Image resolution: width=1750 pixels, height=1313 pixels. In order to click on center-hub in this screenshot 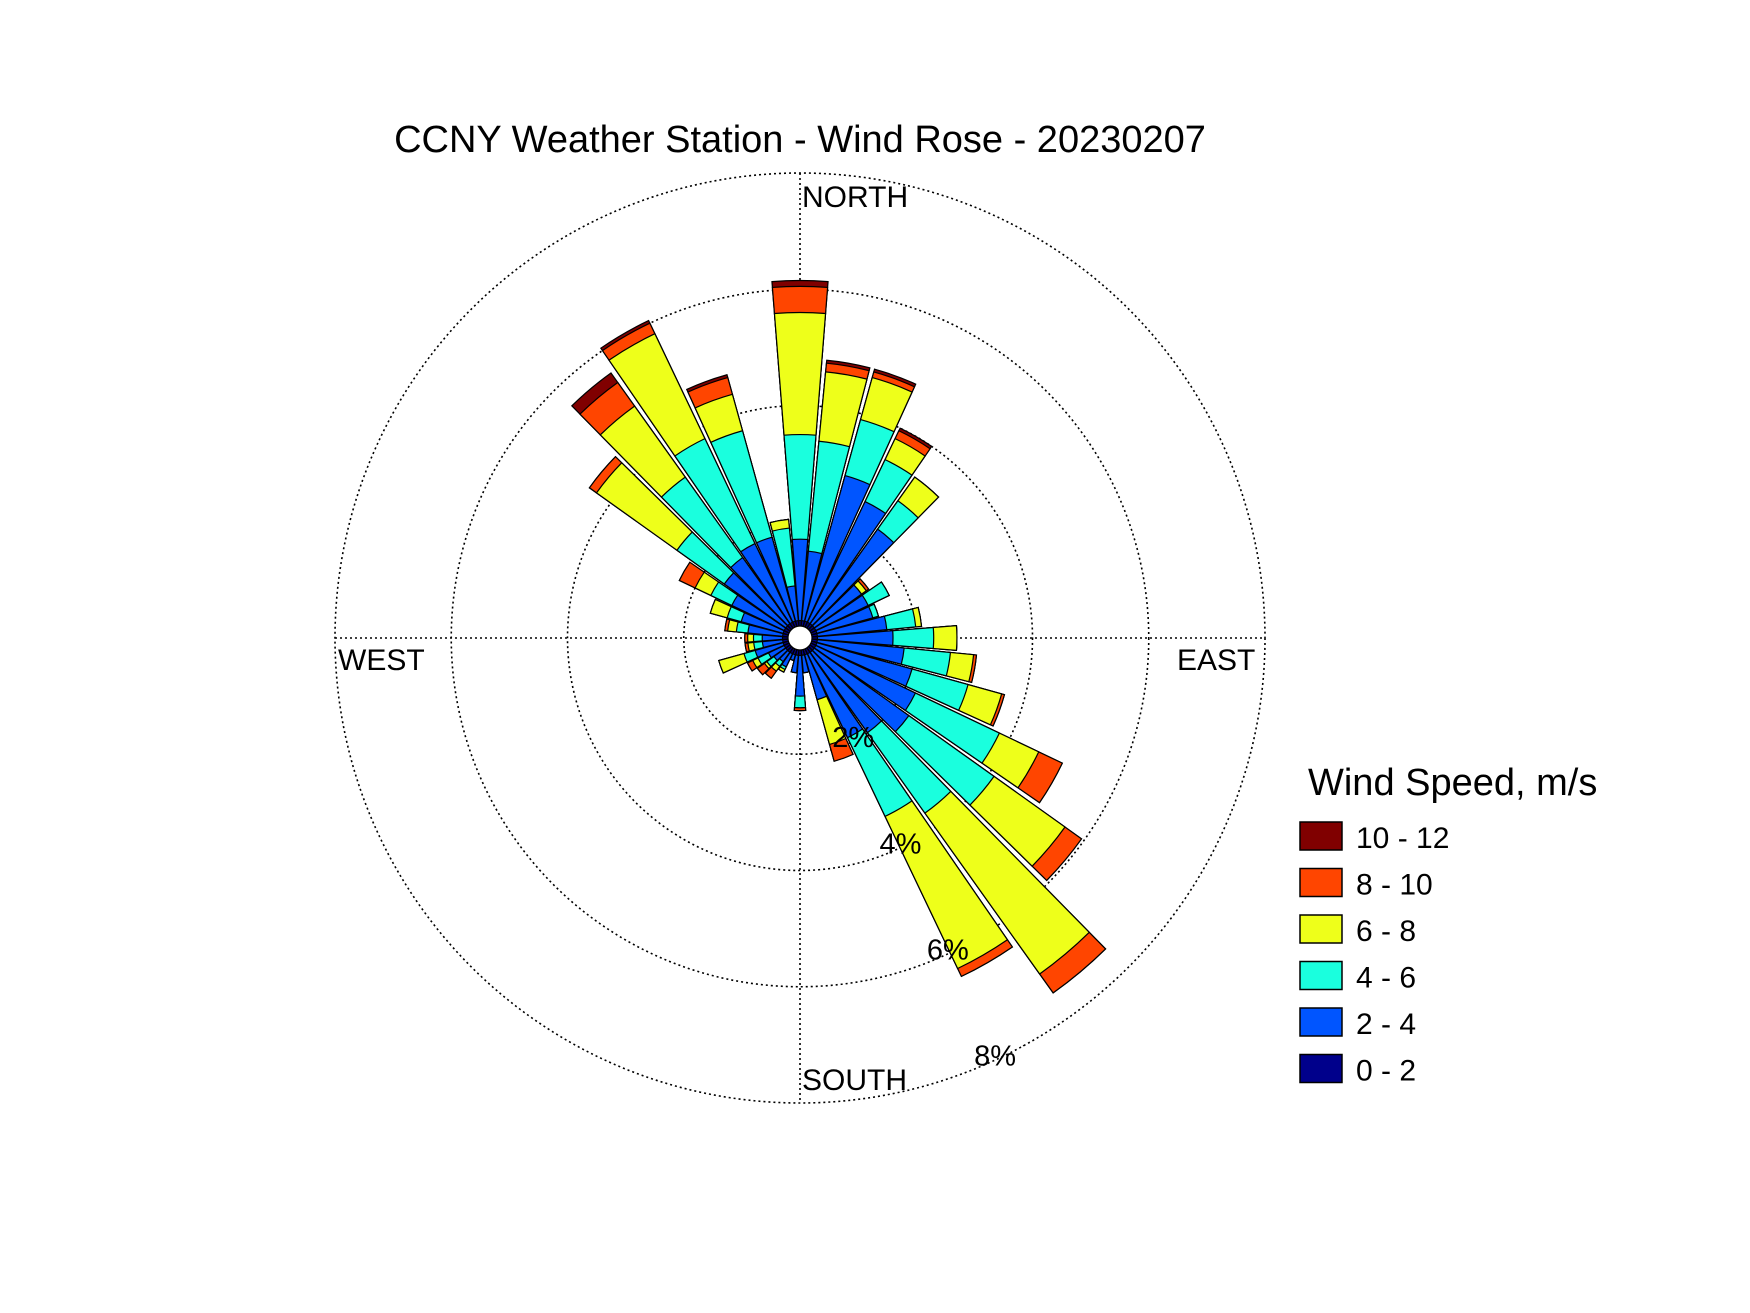, I will do `click(800, 638)`.